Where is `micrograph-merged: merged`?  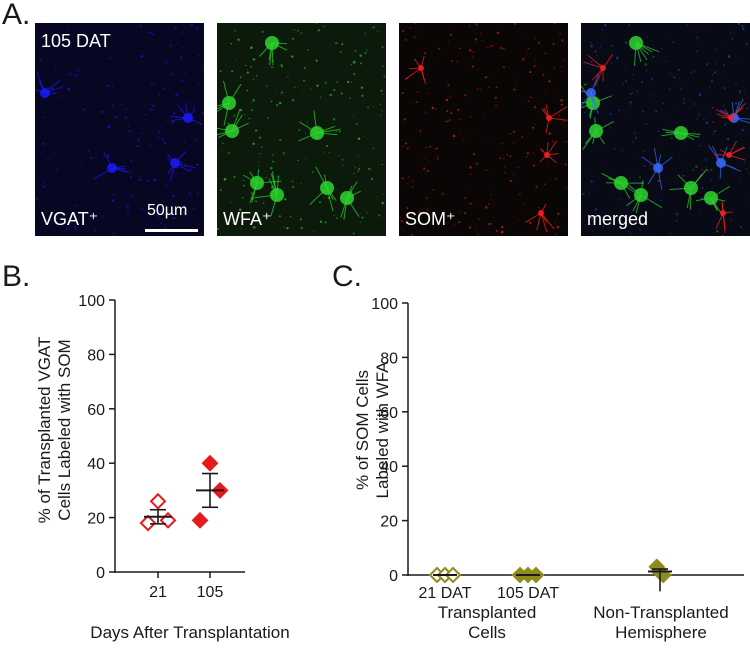
micrograph-merged: merged is located at coordinates (665, 129).